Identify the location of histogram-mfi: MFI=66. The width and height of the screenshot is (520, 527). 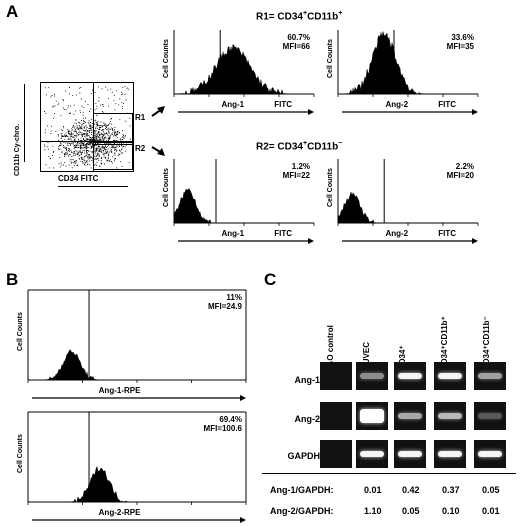
(297, 46).